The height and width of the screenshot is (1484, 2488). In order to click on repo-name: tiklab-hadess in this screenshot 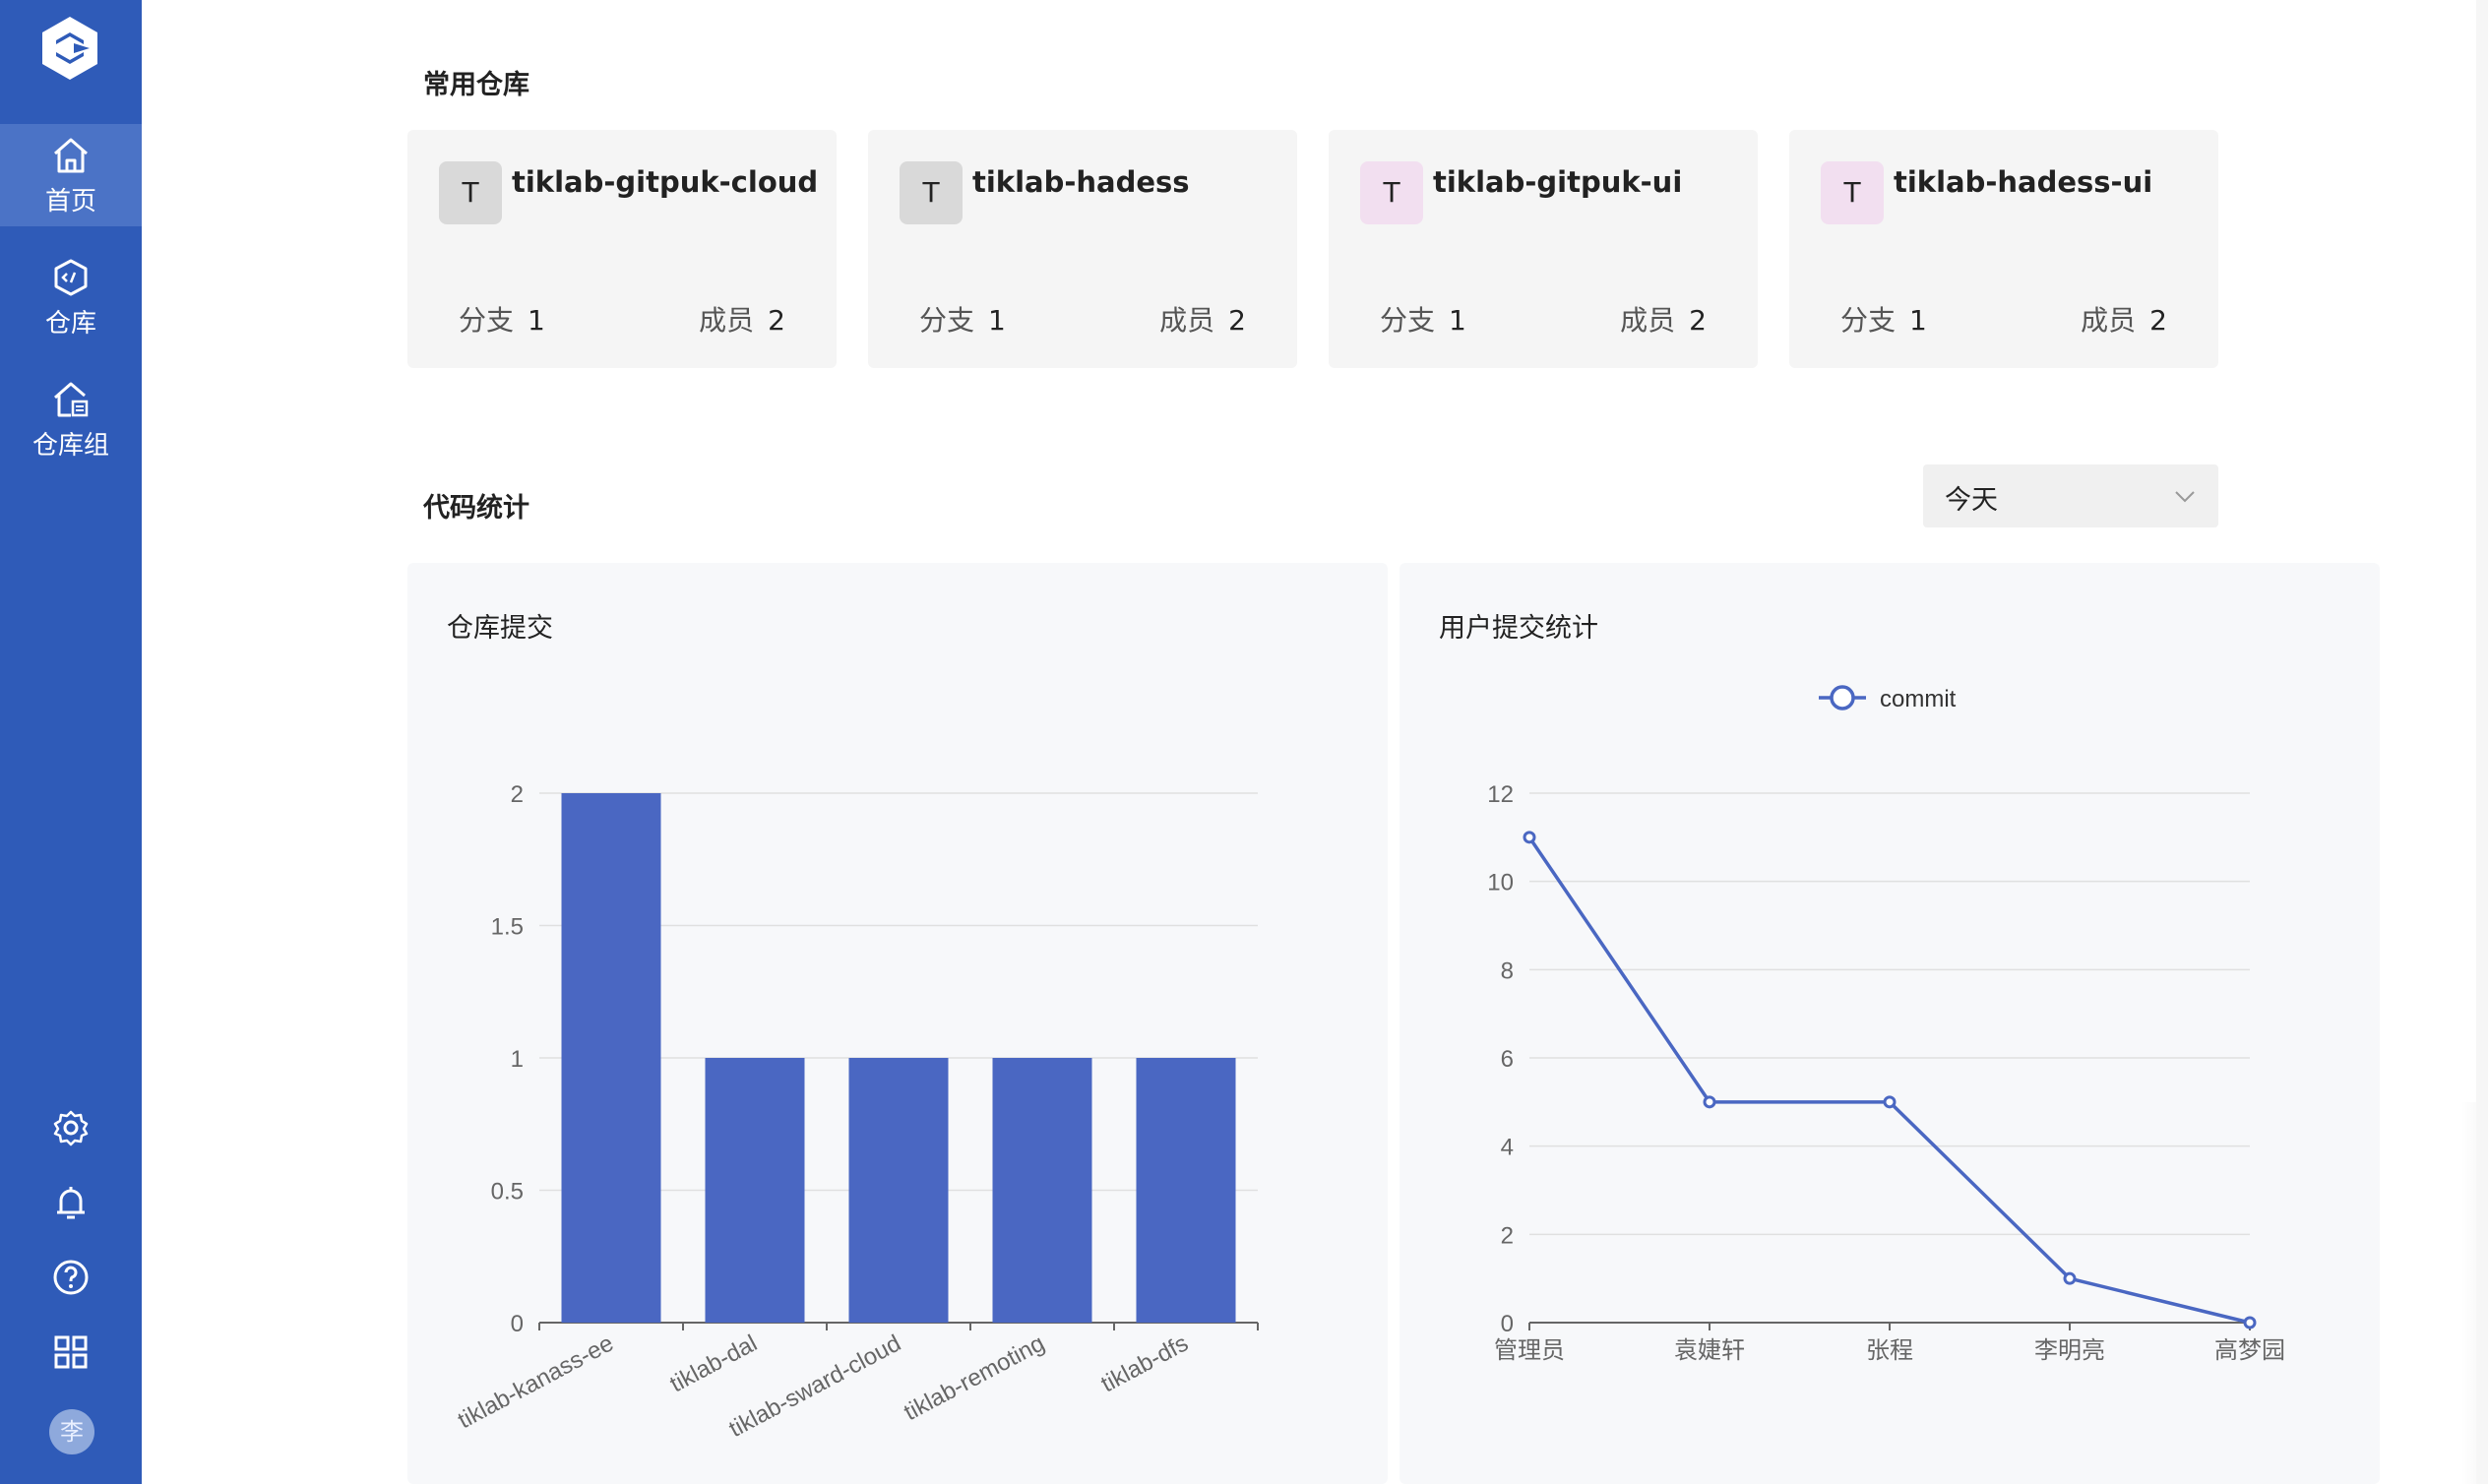, I will do `click(1081, 182)`.